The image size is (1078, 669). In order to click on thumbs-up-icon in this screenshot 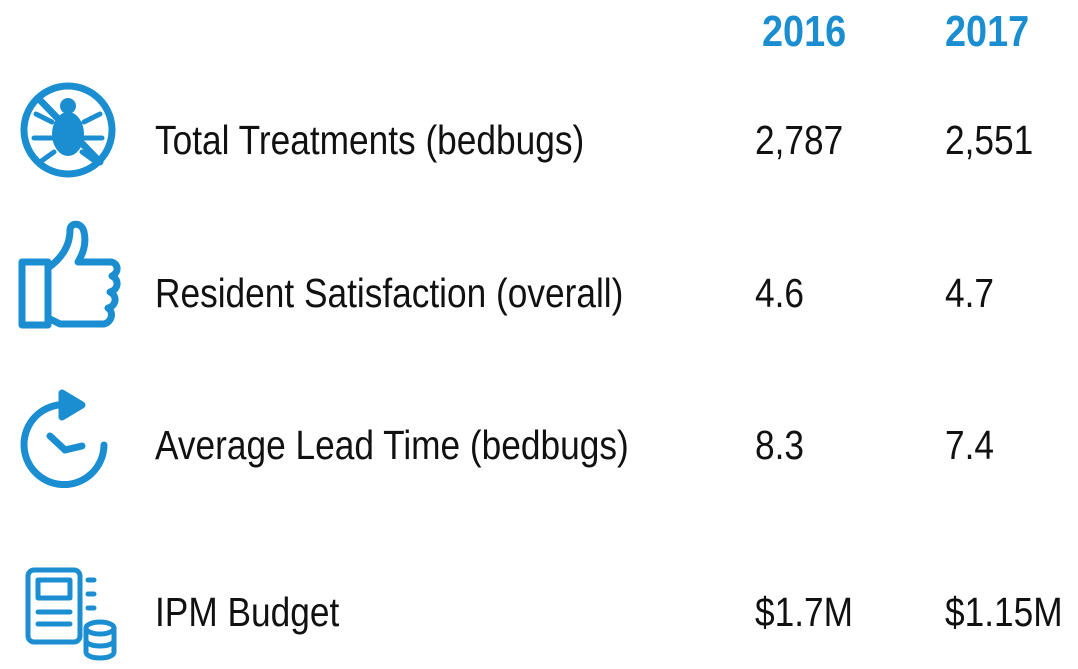, I will do `click(69, 274)`.